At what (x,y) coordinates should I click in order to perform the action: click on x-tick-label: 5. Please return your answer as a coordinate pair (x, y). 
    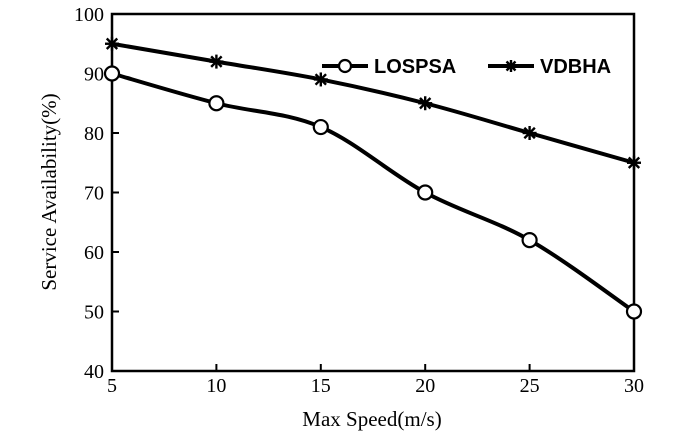
    Looking at the image, I should click on (112, 386).